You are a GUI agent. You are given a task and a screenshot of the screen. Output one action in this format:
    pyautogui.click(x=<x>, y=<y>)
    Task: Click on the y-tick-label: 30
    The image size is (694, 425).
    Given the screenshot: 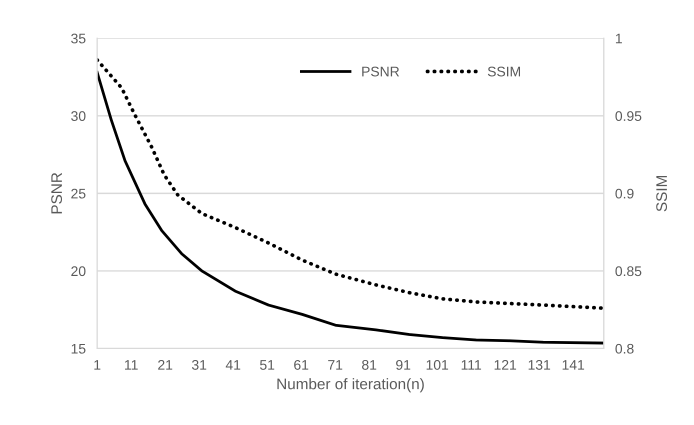 What is the action you would take?
    pyautogui.click(x=78, y=116)
    